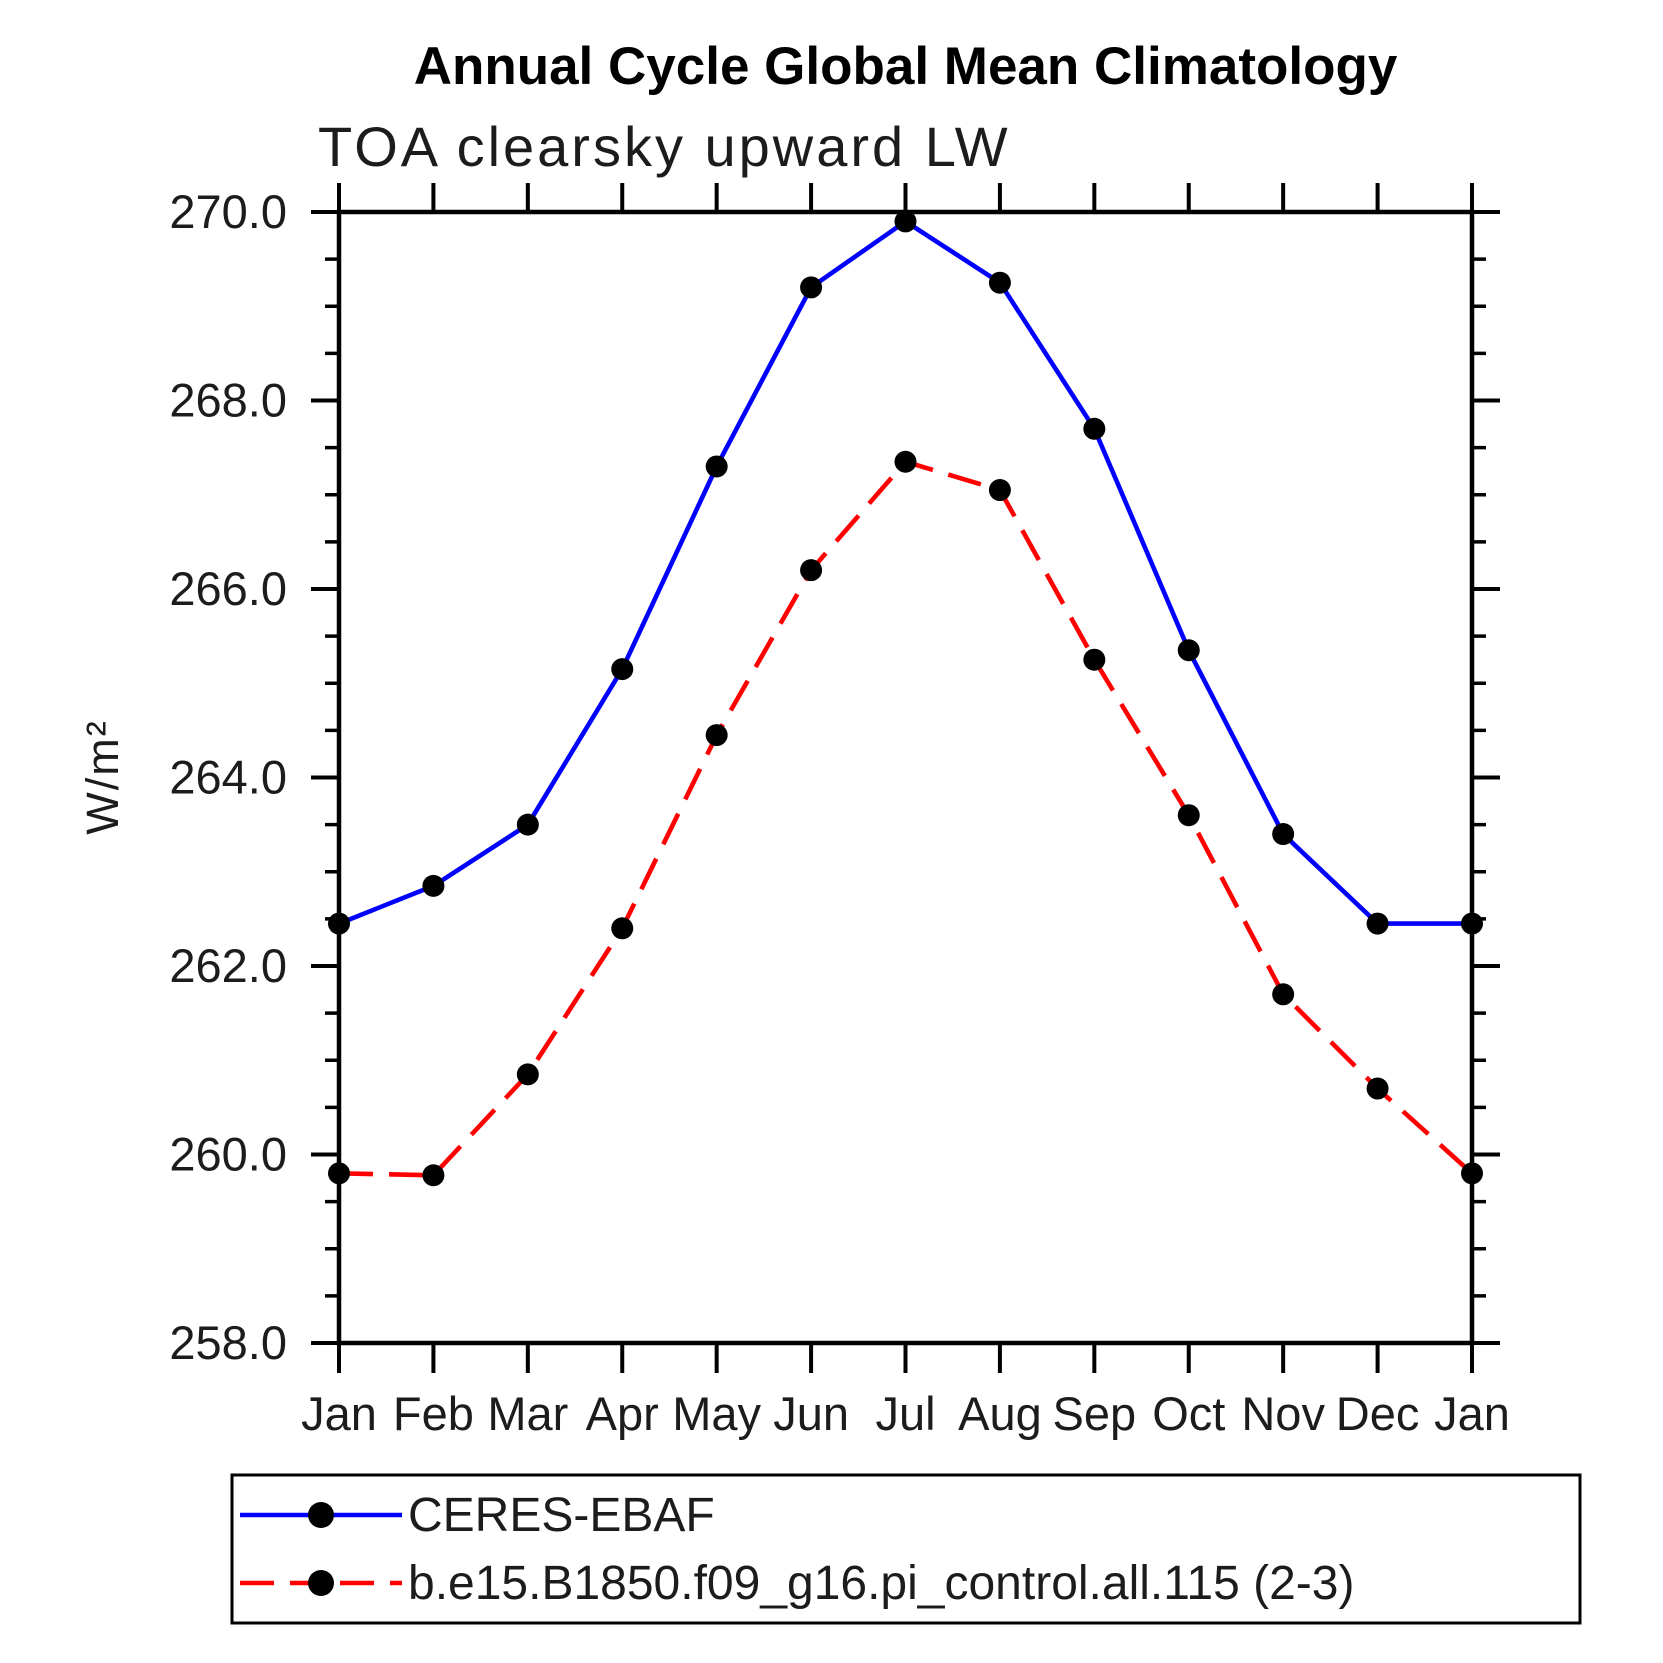  What do you see at coordinates (228, 1342) in the screenshot?
I see `y-tick-label: 258.0` at bounding box center [228, 1342].